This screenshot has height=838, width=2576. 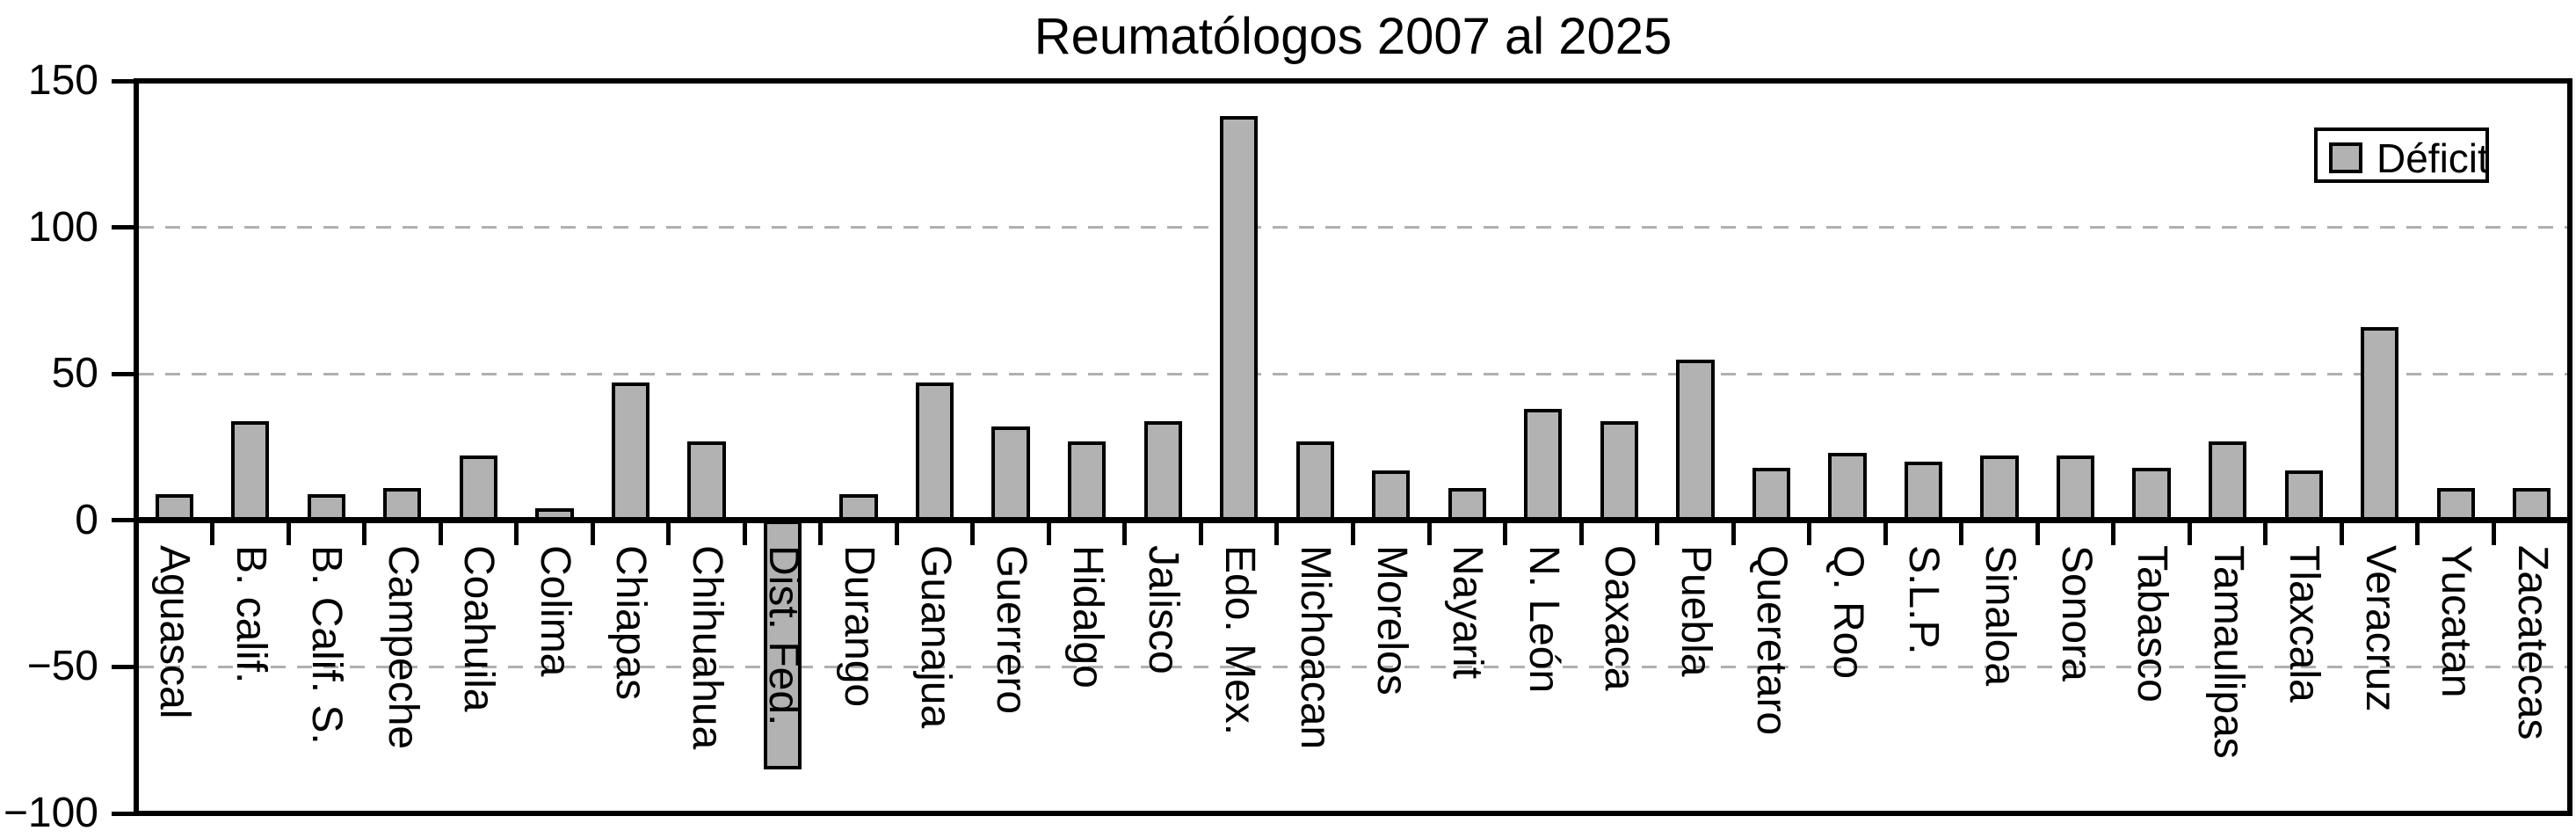 What do you see at coordinates (2456, 621) in the screenshot?
I see `x-tick-label-Yucatan: Yucatan` at bounding box center [2456, 621].